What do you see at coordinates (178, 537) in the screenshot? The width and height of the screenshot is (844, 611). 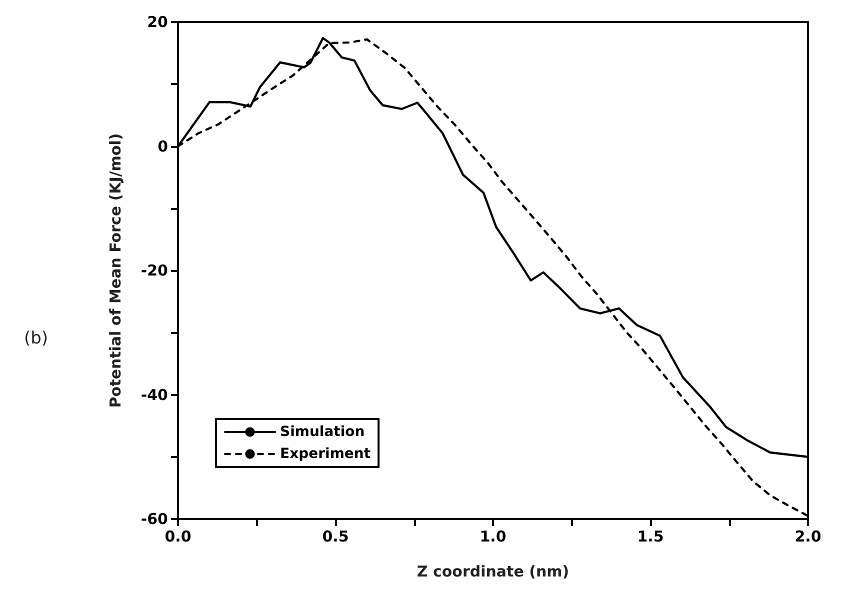 I see `x-tick-label: 0.0` at bounding box center [178, 537].